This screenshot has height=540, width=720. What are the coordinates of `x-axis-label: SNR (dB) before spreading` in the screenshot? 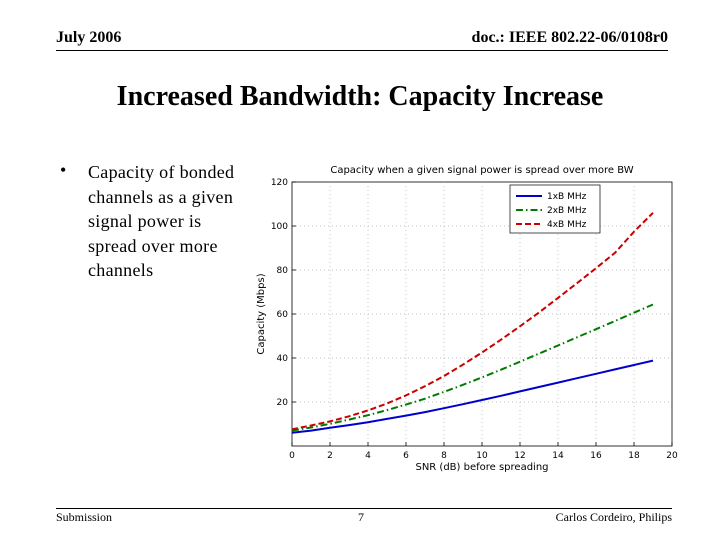 It's located at (481, 467).